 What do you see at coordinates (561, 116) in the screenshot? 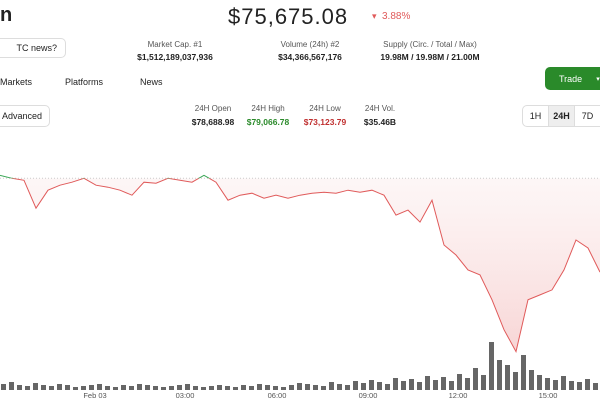
I see `range-button: 24H` at bounding box center [561, 116].